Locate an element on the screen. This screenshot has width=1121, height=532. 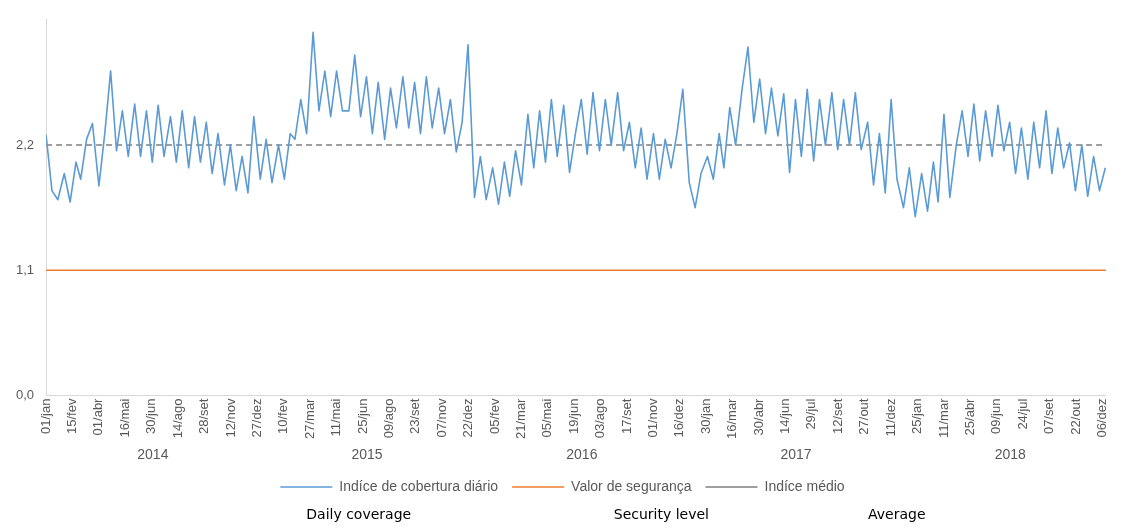
x-tick-label: 11/dez is located at coordinates (890, 417).